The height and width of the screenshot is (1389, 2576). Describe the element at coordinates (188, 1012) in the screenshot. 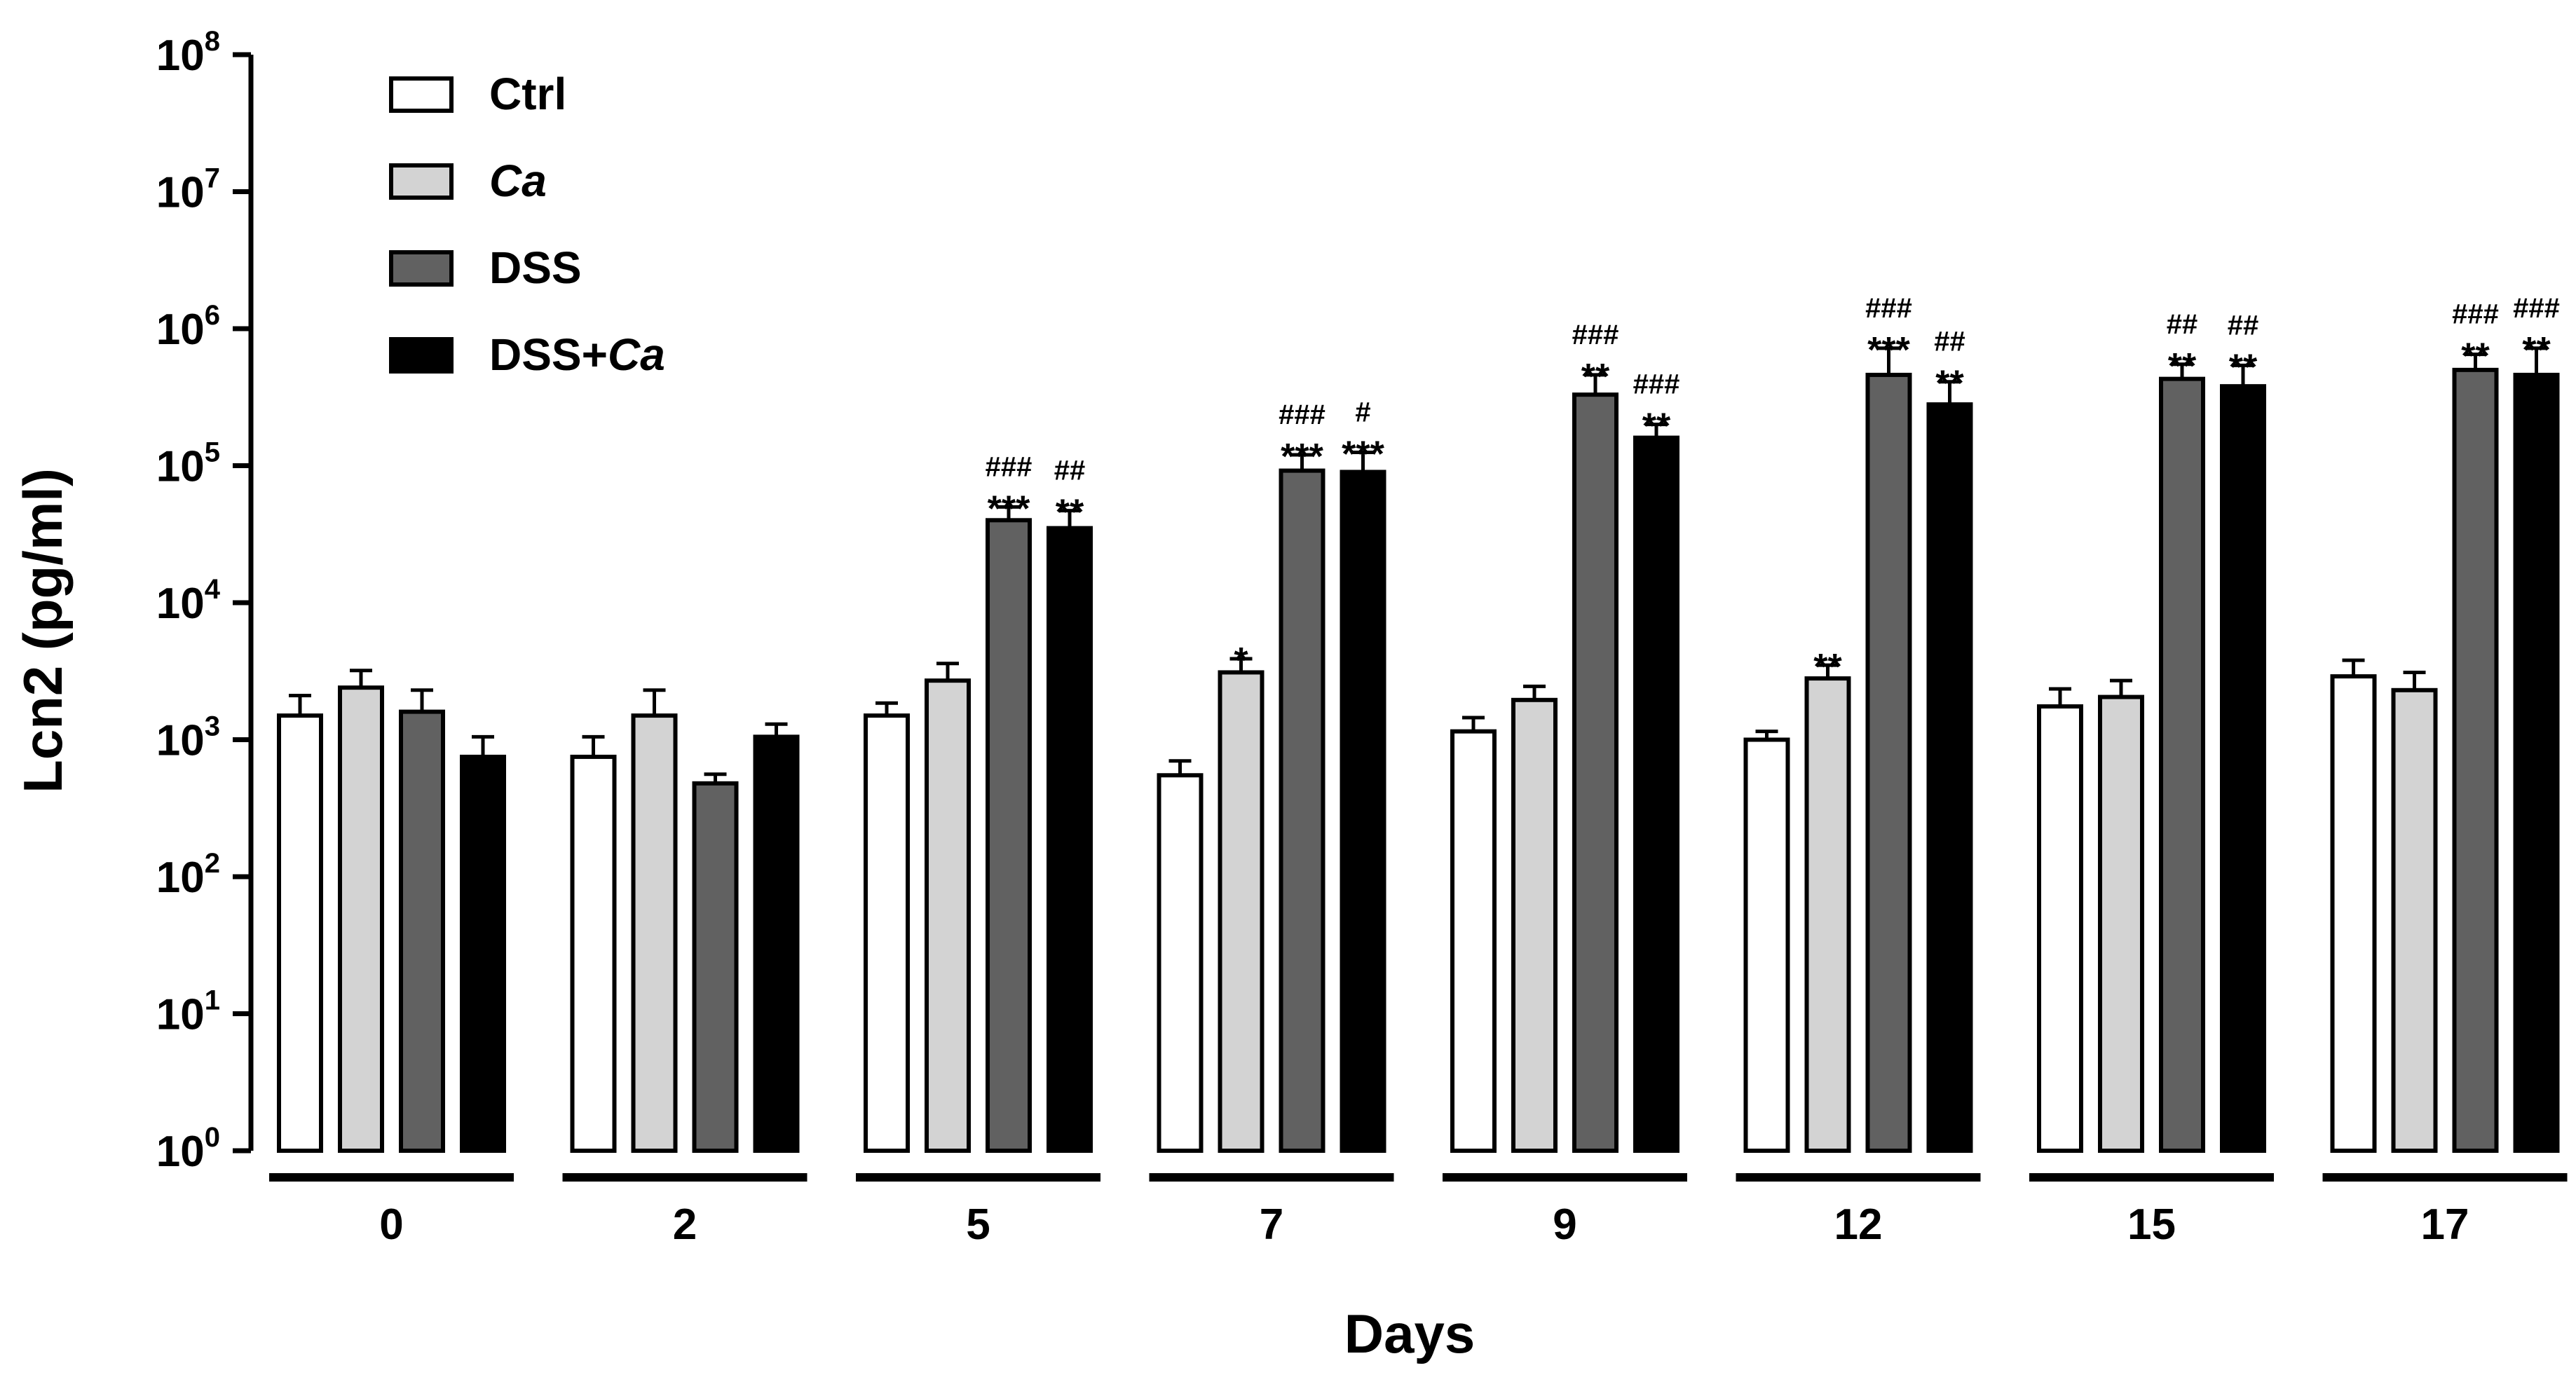

I see `y-tick-label: 10¹` at that location.